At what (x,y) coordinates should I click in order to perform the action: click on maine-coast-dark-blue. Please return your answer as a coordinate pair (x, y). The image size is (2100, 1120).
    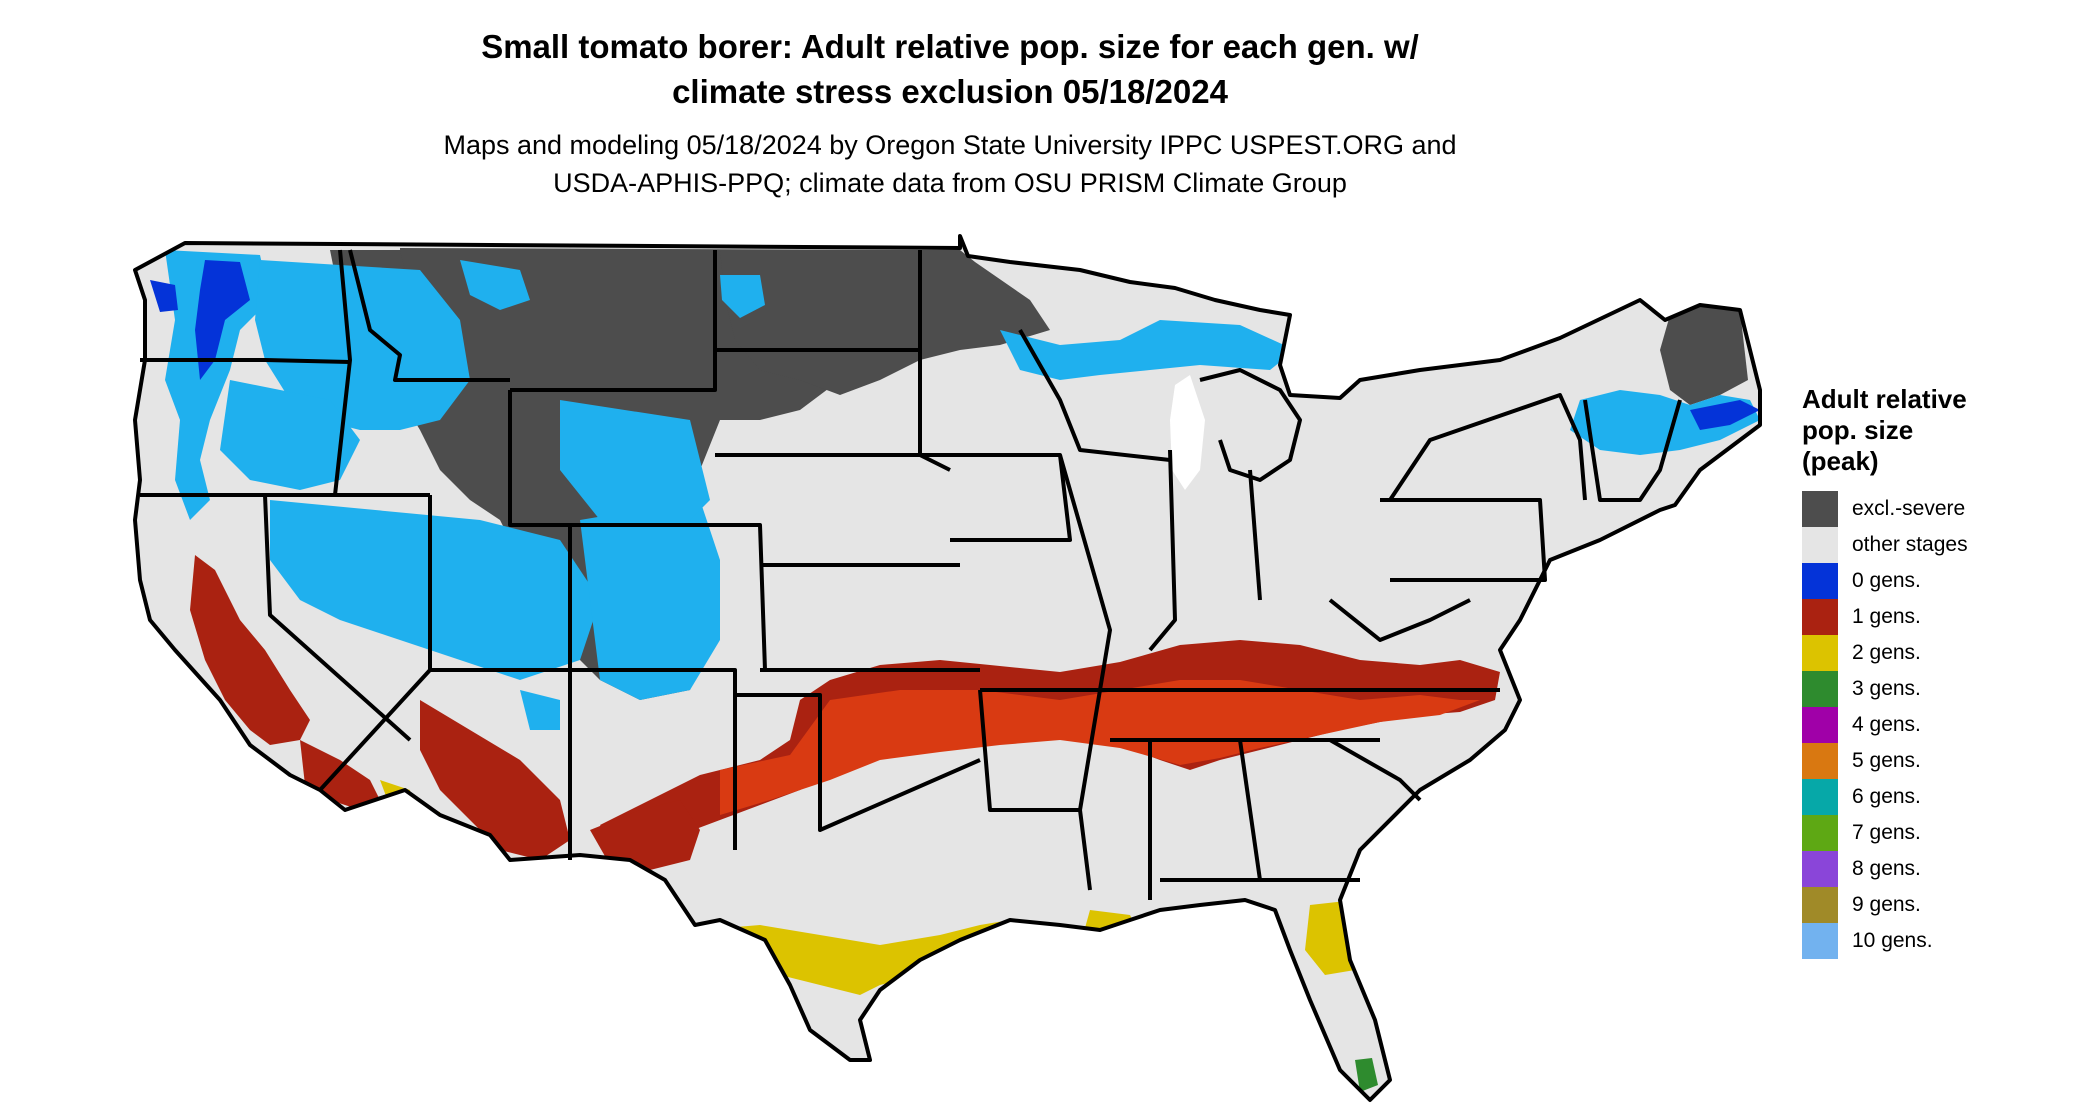
    Looking at the image, I should click on (1725, 415).